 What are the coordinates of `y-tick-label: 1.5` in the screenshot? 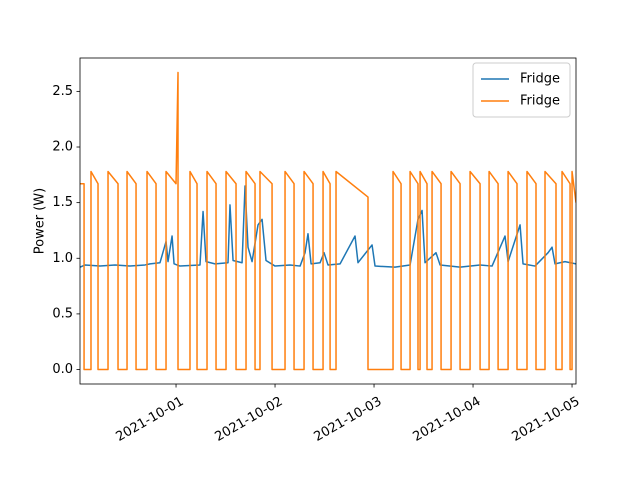 It's located at (62, 202).